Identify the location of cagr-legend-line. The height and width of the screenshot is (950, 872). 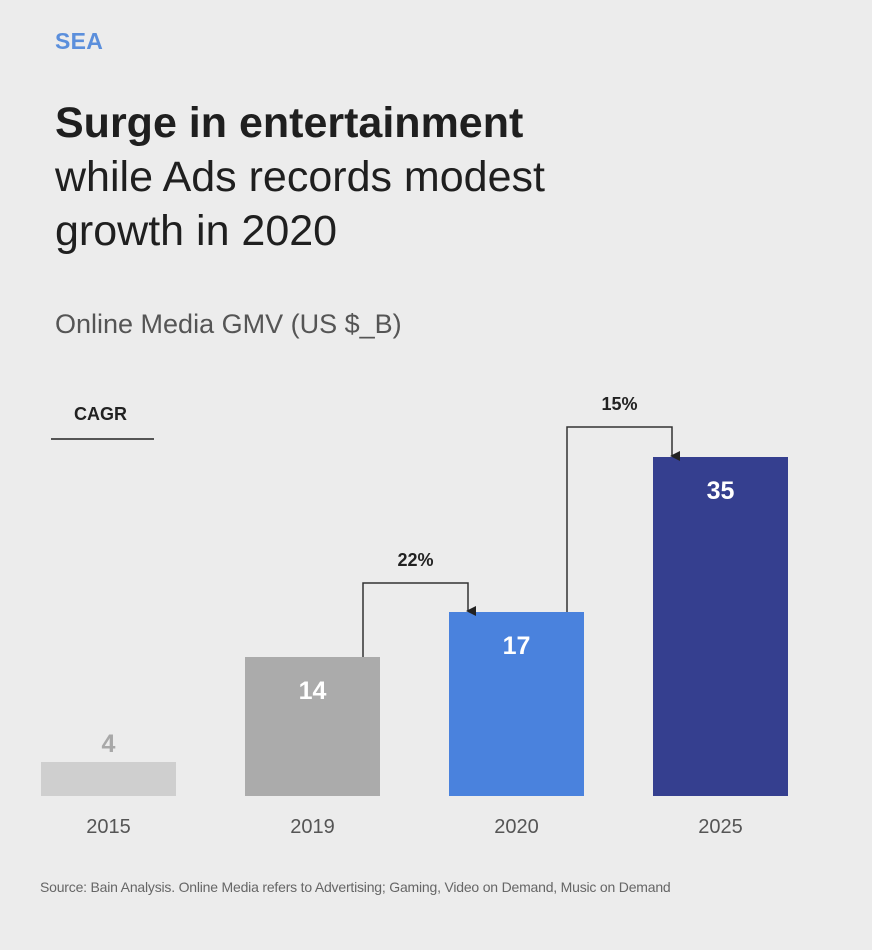
(102, 439).